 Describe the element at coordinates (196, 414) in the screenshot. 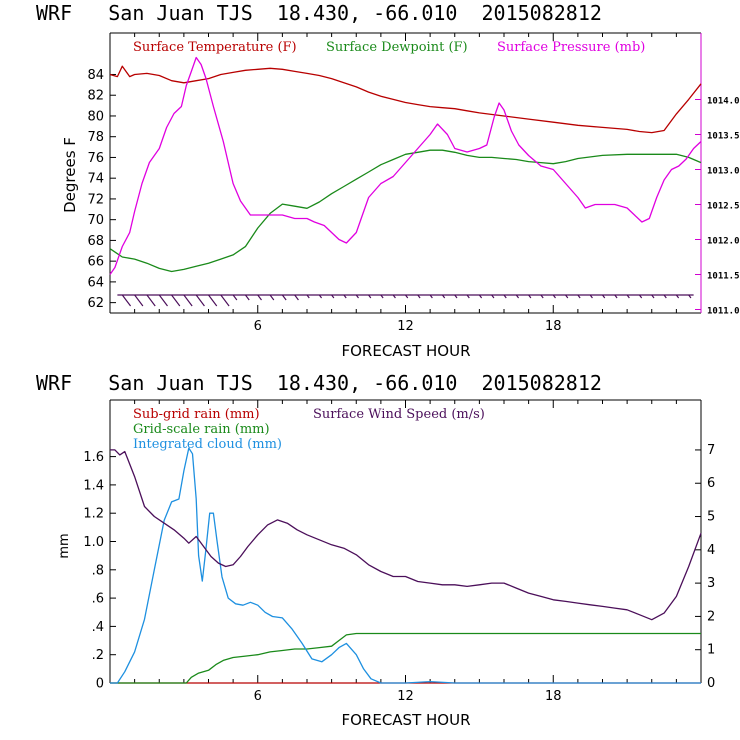

I see `legend-subgrid-rain: Sub-grid rain (mm)` at that location.